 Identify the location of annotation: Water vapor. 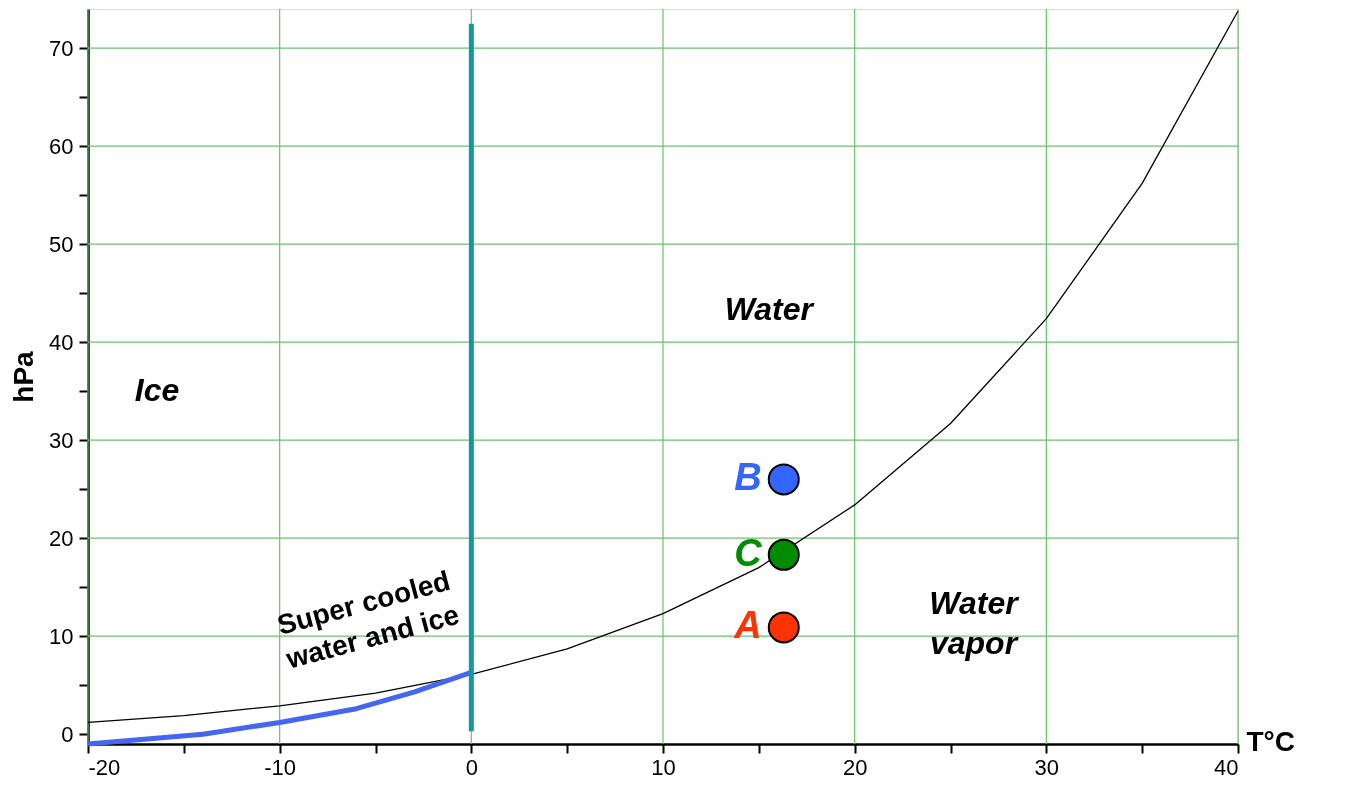
(974, 623).